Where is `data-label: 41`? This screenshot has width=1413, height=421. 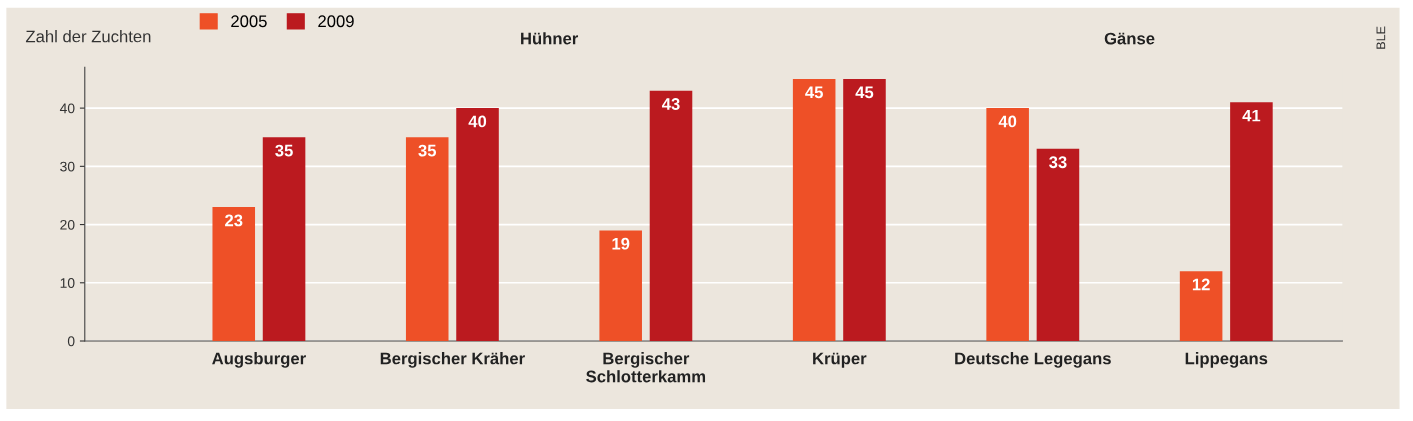
data-label: 41 is located at coordinates (1251, 115).